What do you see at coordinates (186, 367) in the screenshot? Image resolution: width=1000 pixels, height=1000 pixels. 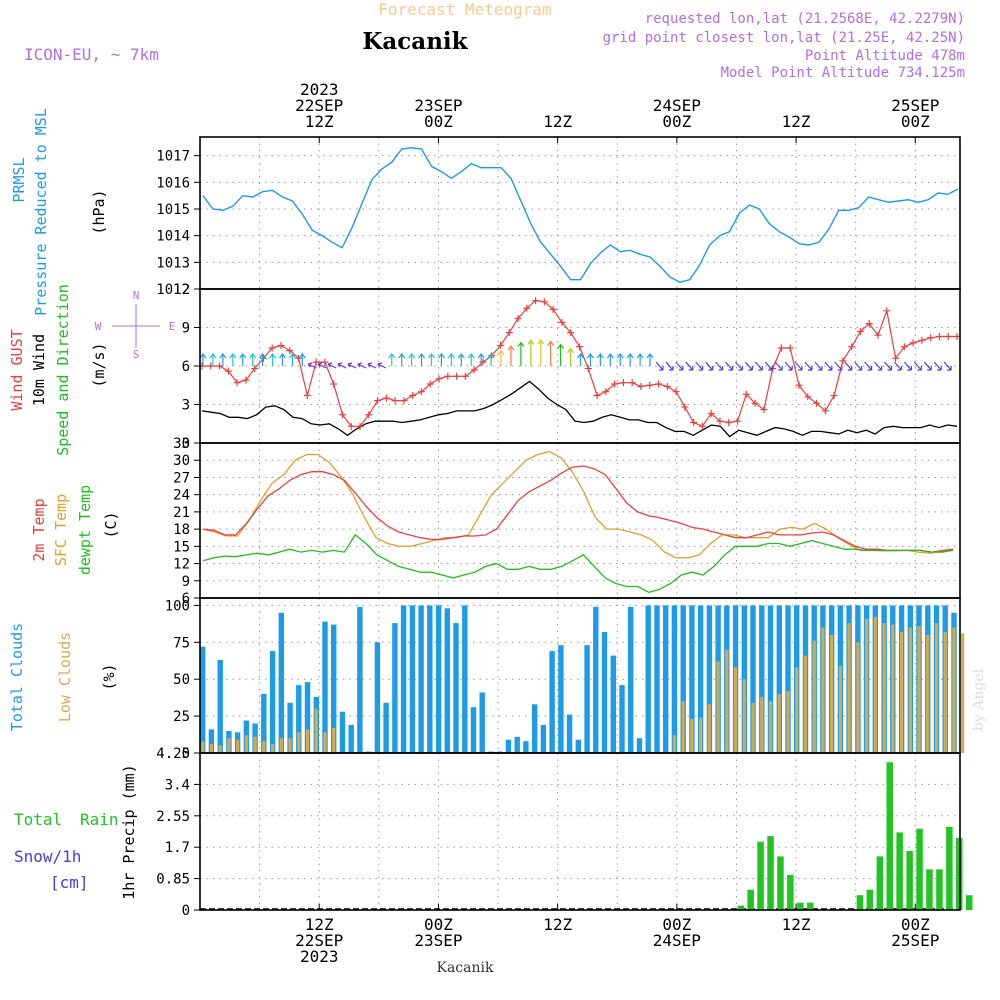 I see `y-tick-label: 6` at bounding box center [186, 367].